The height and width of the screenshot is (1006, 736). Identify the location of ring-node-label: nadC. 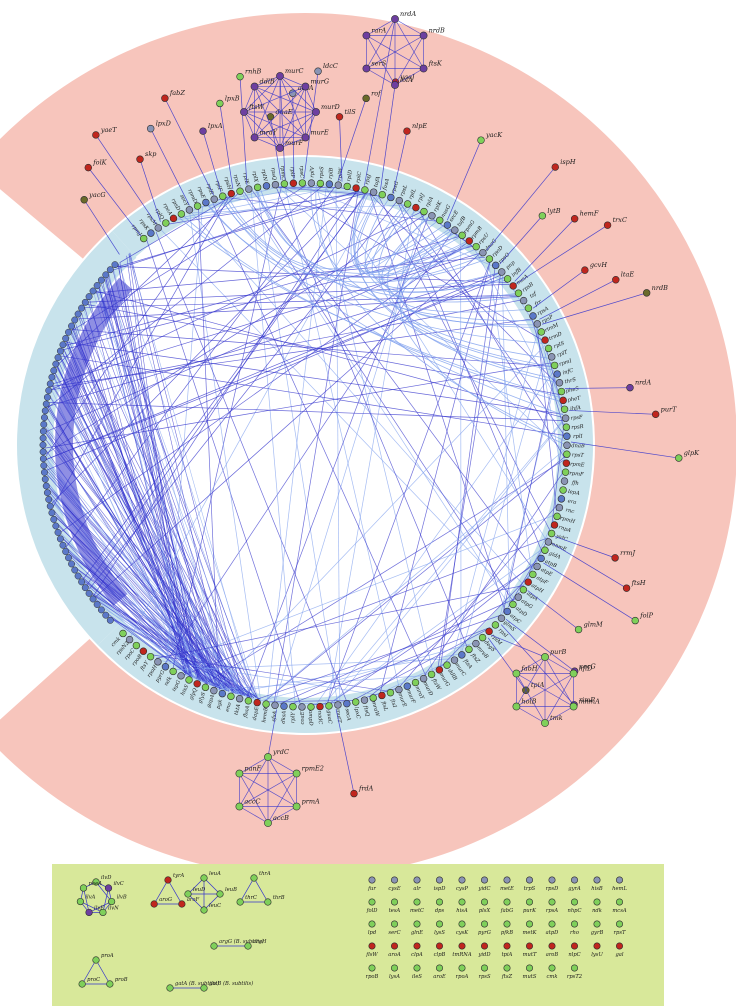
(319, 718).